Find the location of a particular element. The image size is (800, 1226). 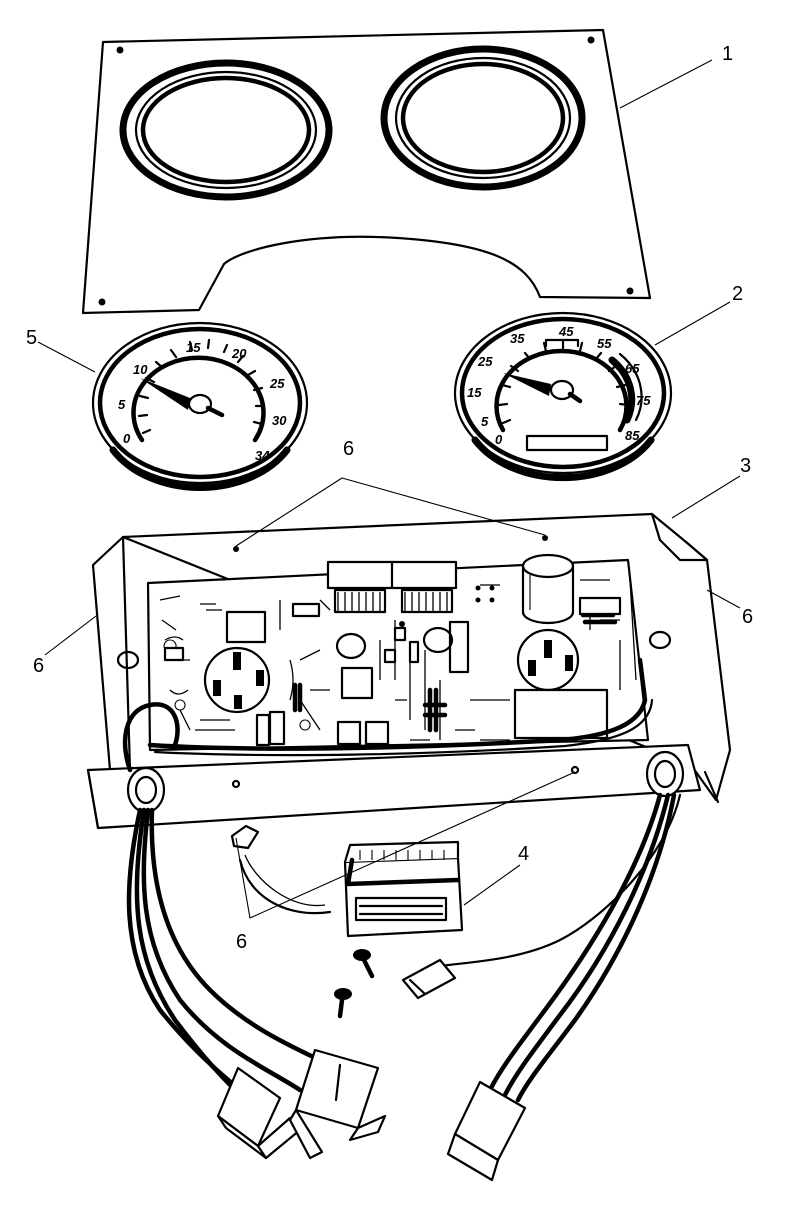

left-gauge-scale-label: 34 is located at coordinates (262, 455).